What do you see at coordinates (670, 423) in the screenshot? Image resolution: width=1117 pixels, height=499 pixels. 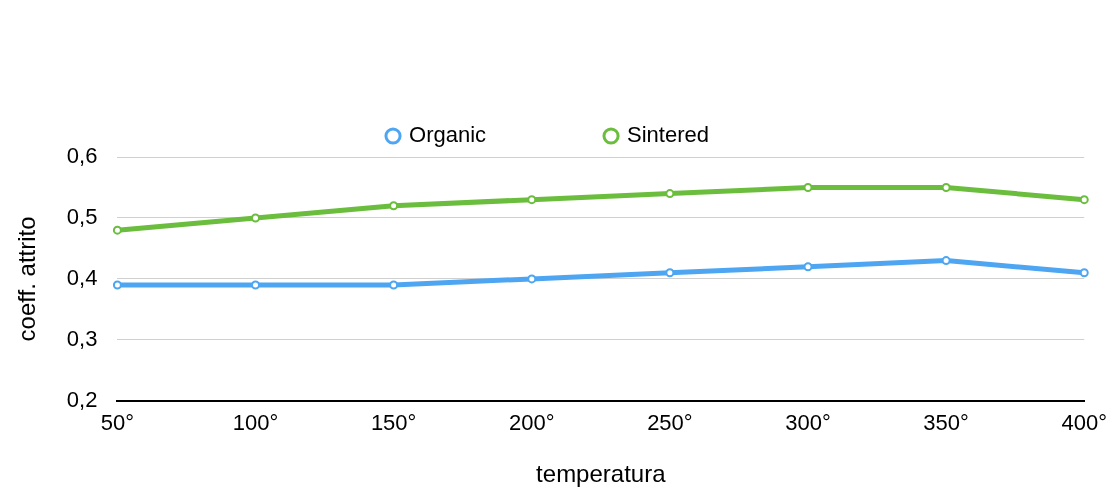 I see `x-tick-label: 250°` at bounding box center [670, 423].